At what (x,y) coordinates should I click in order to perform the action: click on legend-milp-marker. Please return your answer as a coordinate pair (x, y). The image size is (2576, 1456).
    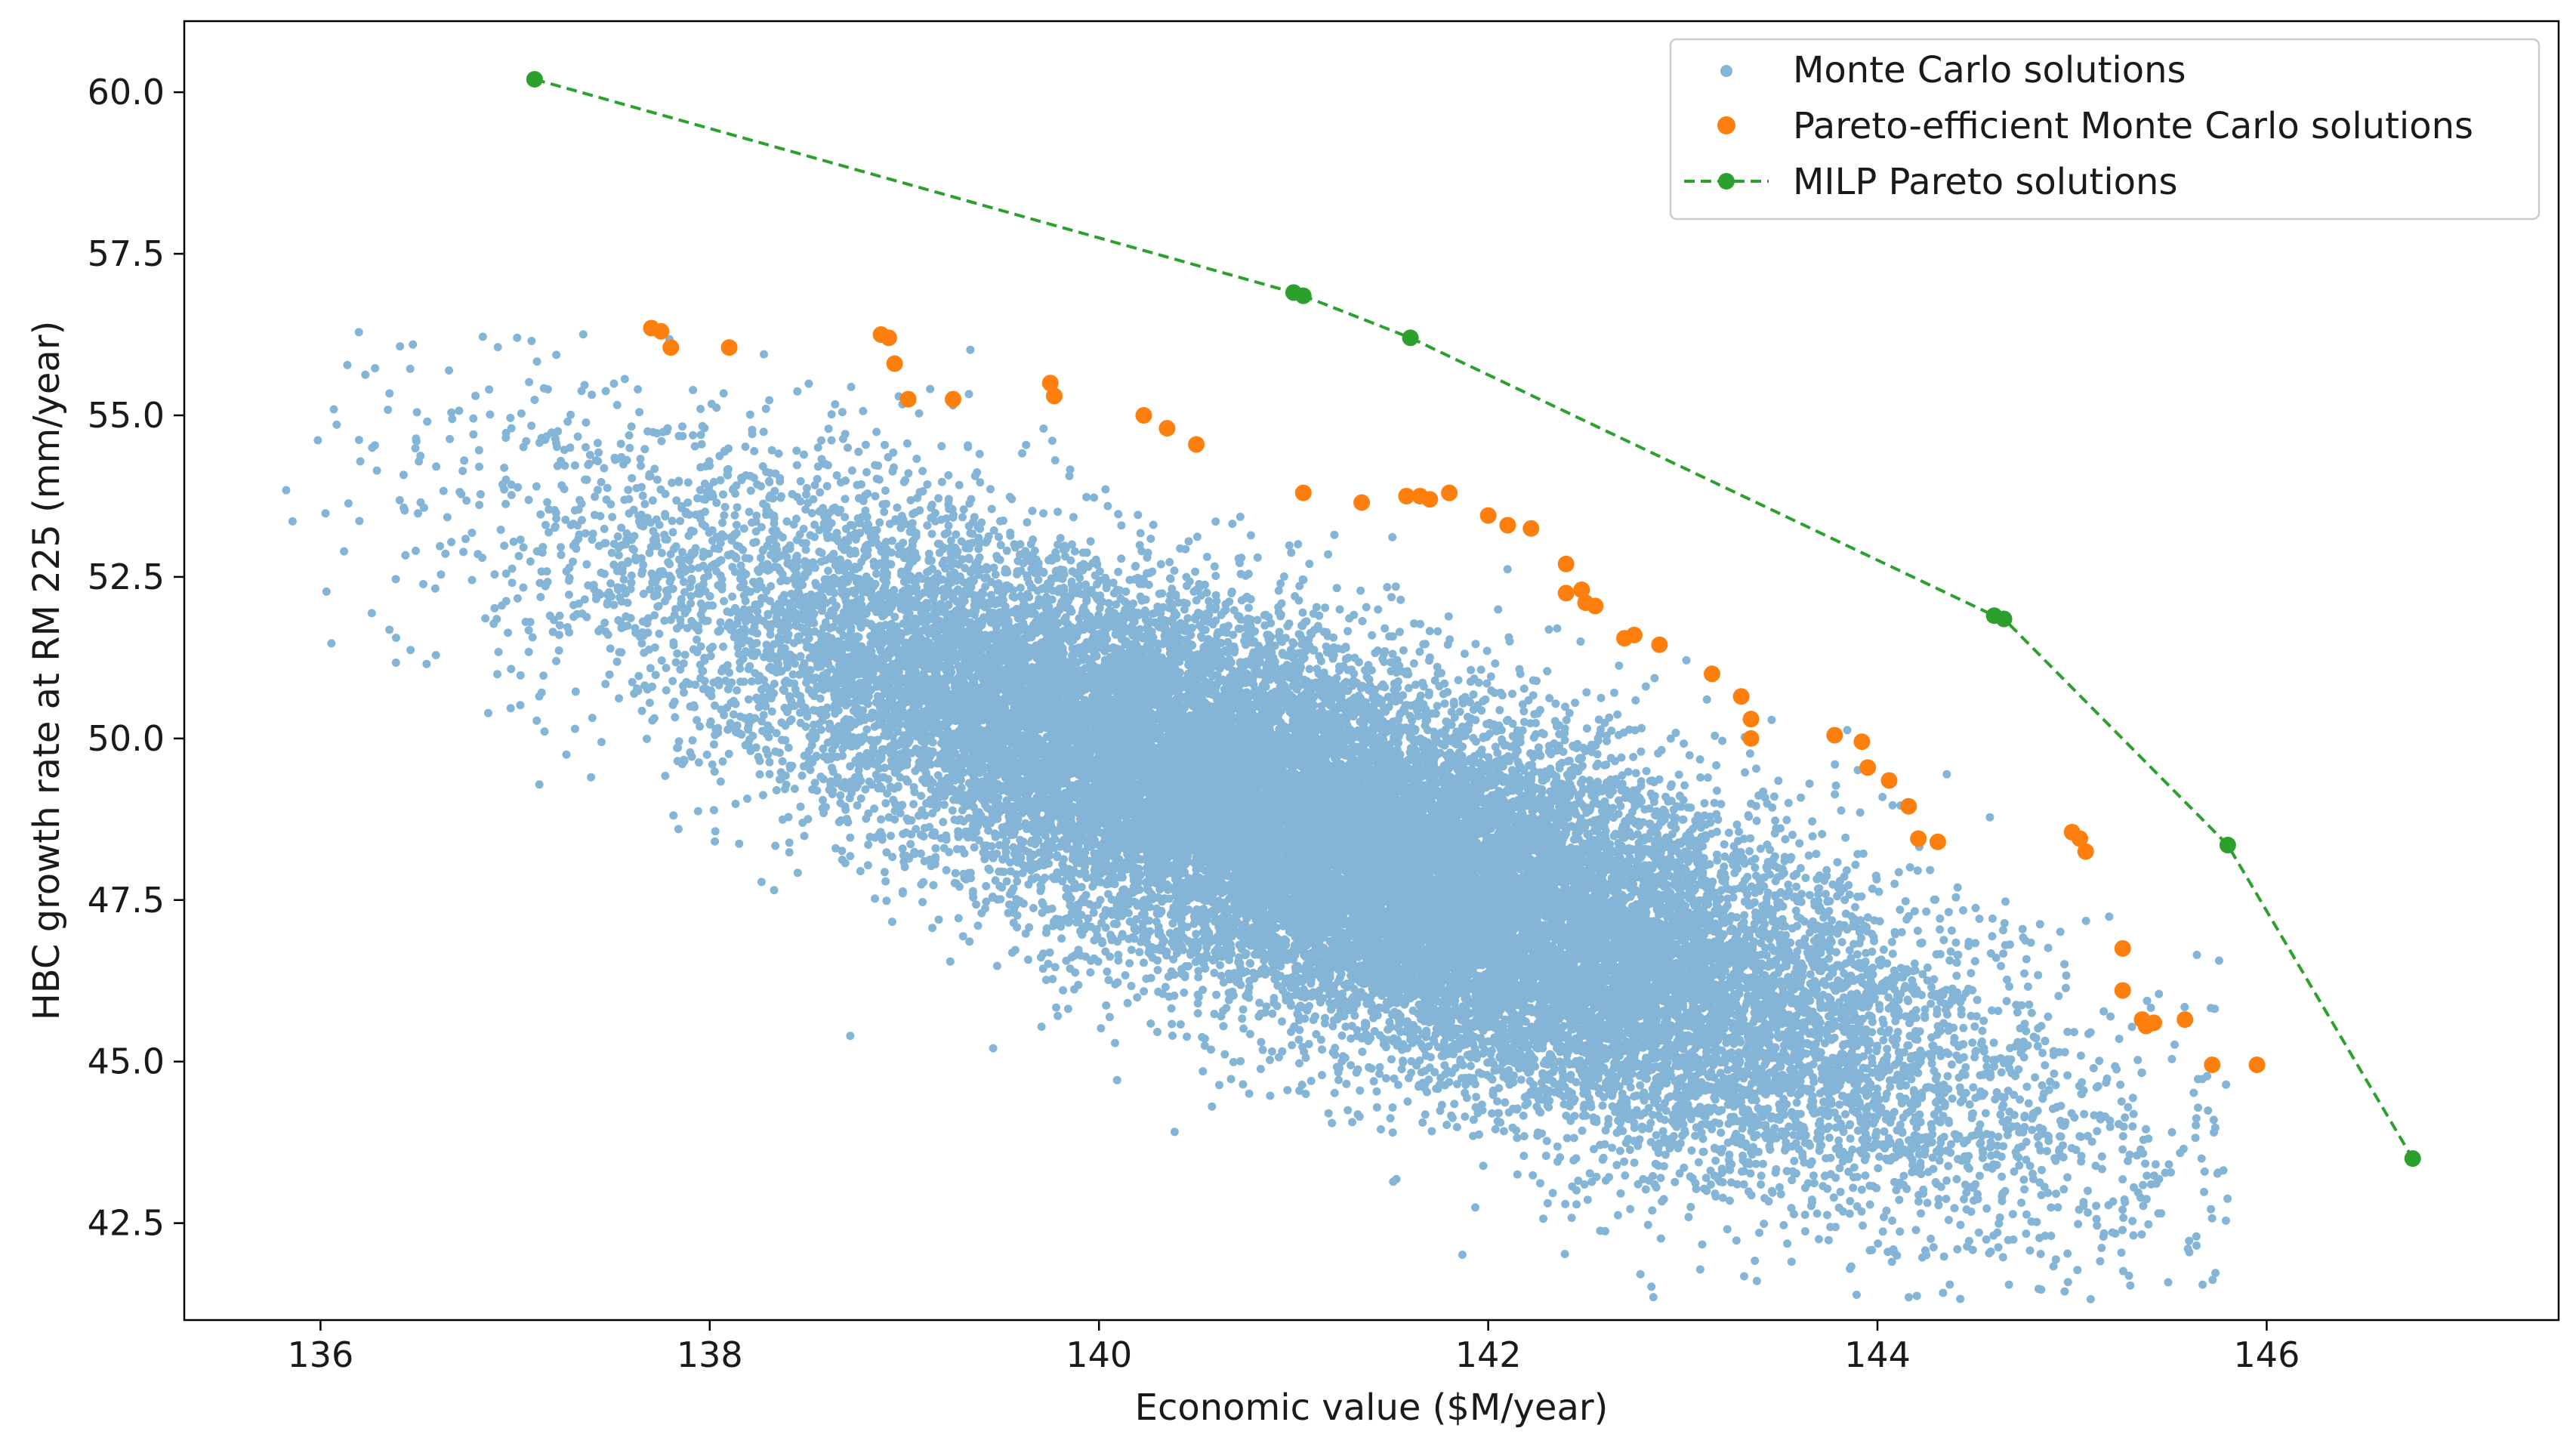
    Looking at the image, I should click on (1726, 181).